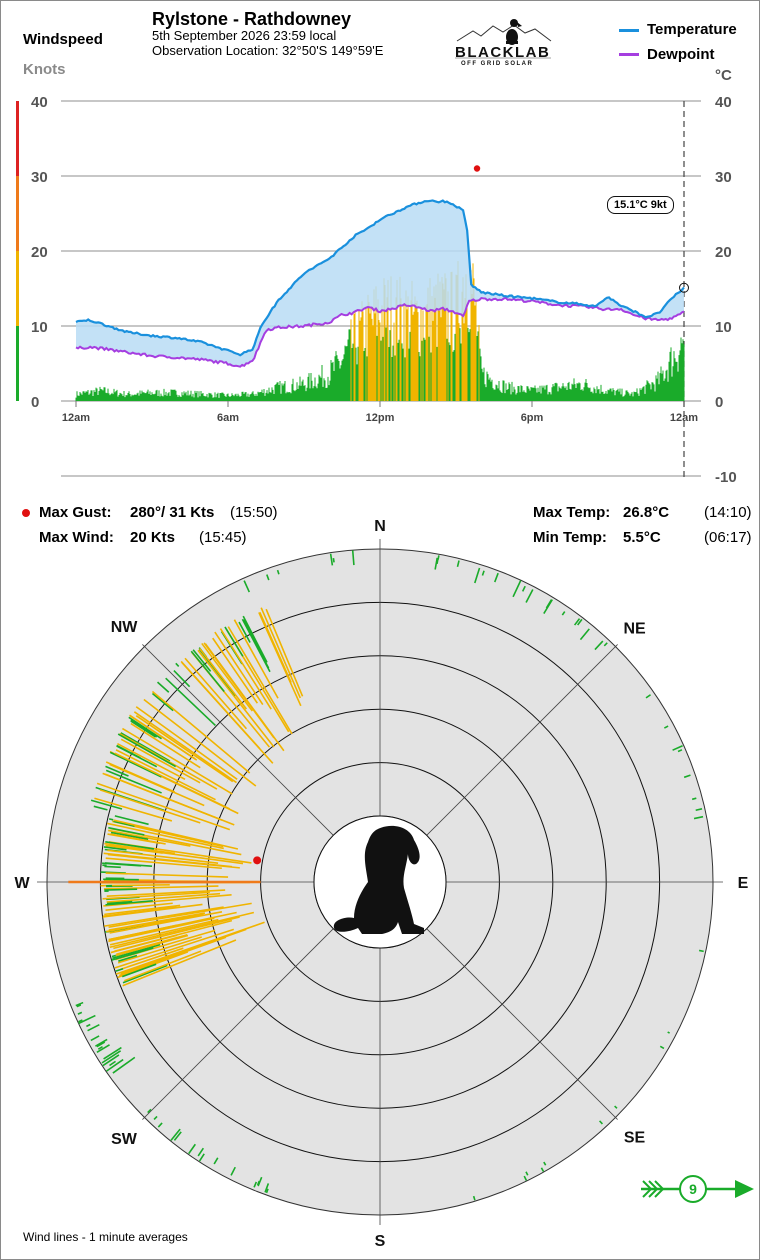 Image resolution: width=760 pixels, height=1260 pixels. Describe the element at coordinates (26, 513) in the screenshot. I see `gust-marker-icon` at that location.